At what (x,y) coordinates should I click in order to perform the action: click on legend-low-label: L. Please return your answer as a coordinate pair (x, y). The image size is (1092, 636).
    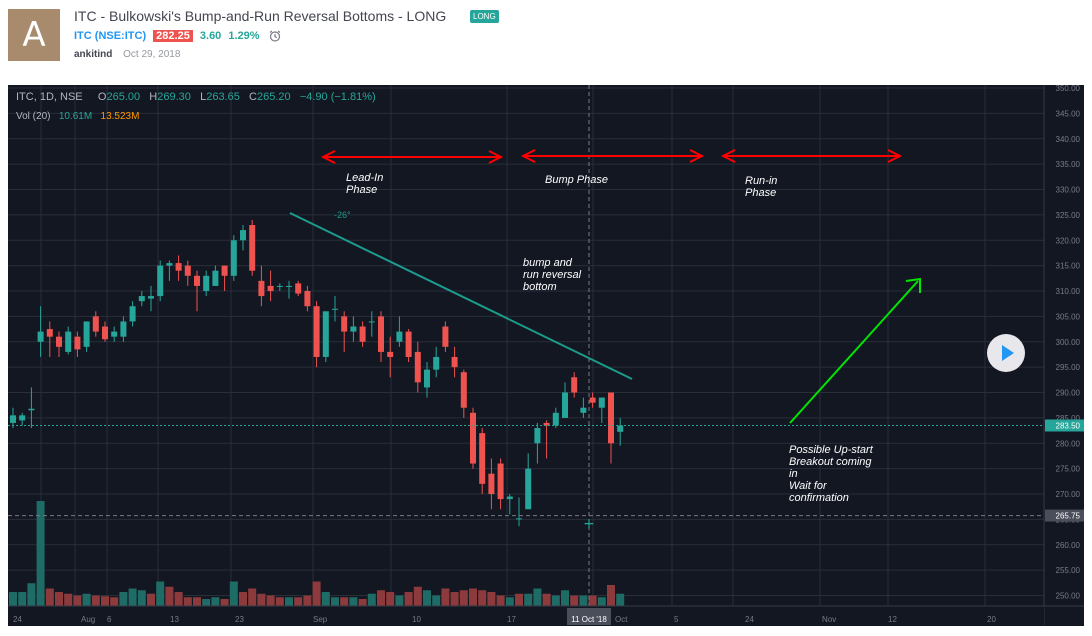
    Looking at the image, I should click on (203, 97).